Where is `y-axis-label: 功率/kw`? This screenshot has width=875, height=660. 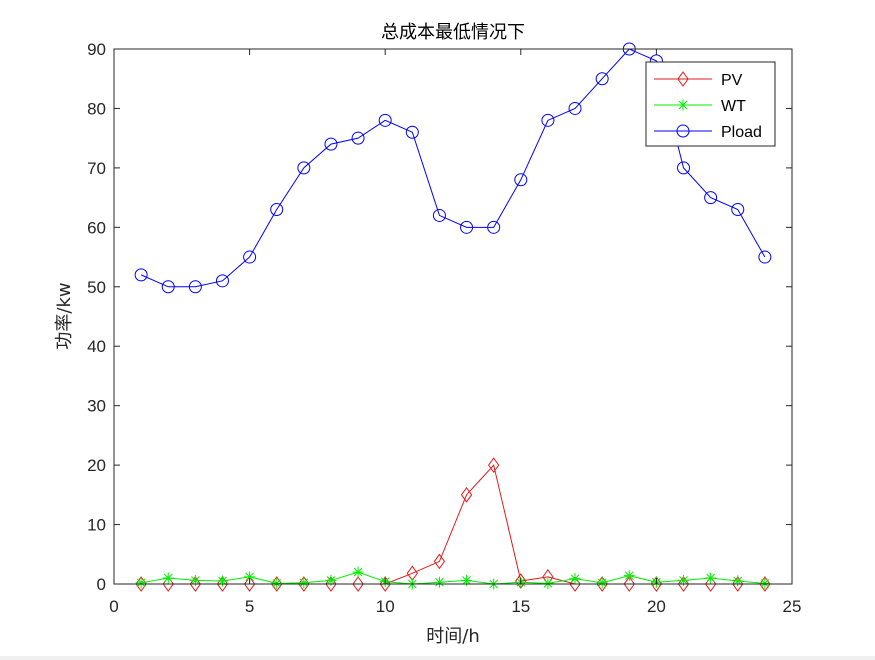 y-axis-label: 功率/kw is located at coordinates (64, 315).